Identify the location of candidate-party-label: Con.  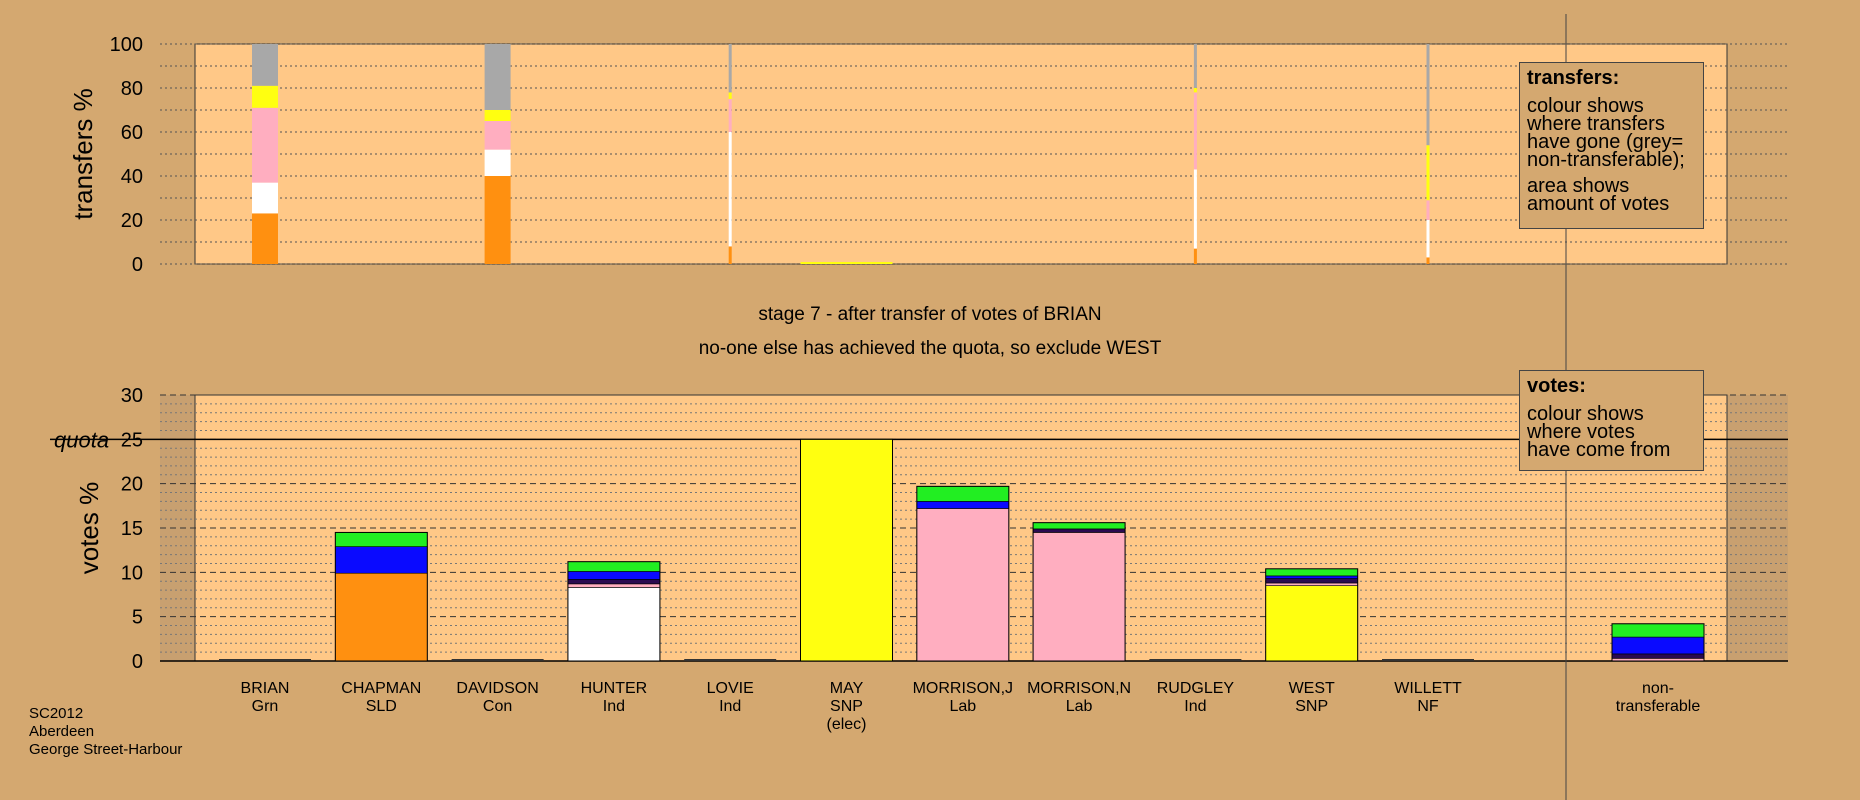
(497, 706).